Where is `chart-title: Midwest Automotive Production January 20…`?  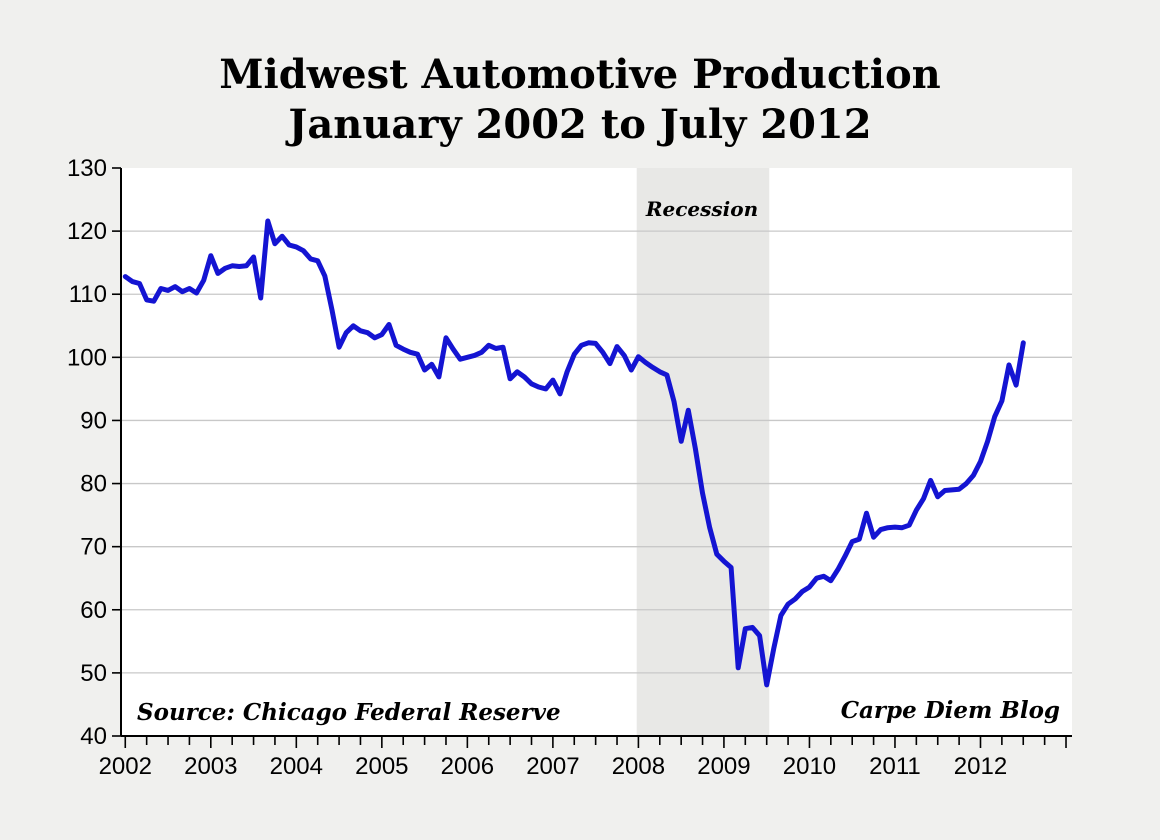
chart-title: Midwest Automotive Production January 20… is located at coordinates (580, 100).